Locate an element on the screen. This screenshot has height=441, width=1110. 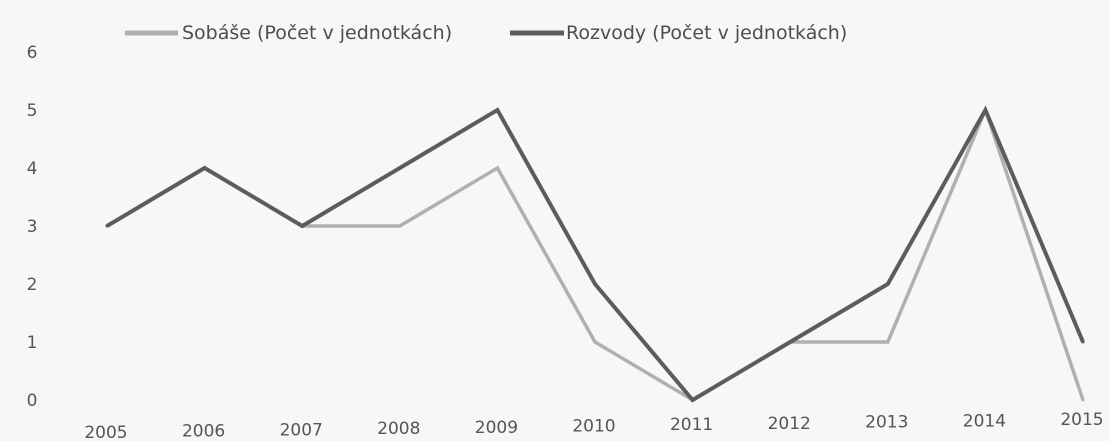
y-tick-label: 1 is located at coordinates (32, 343).